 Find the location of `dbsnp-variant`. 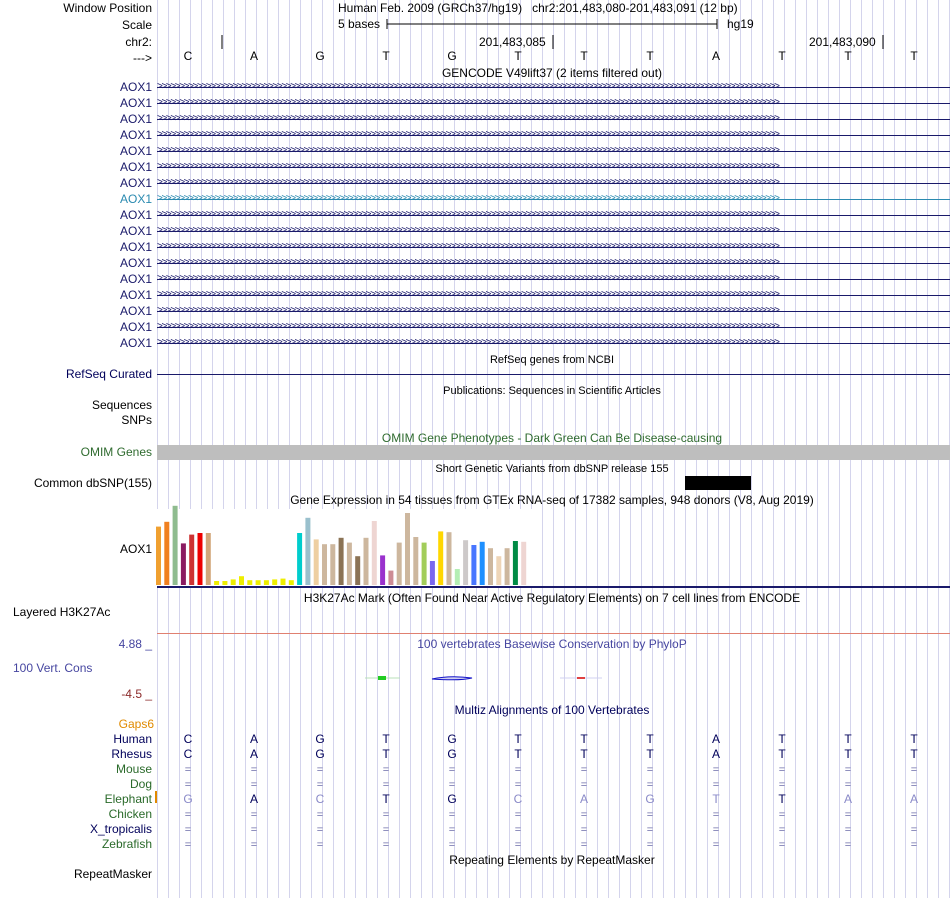

dbsnp-variant is located at coordinates (718, 483).